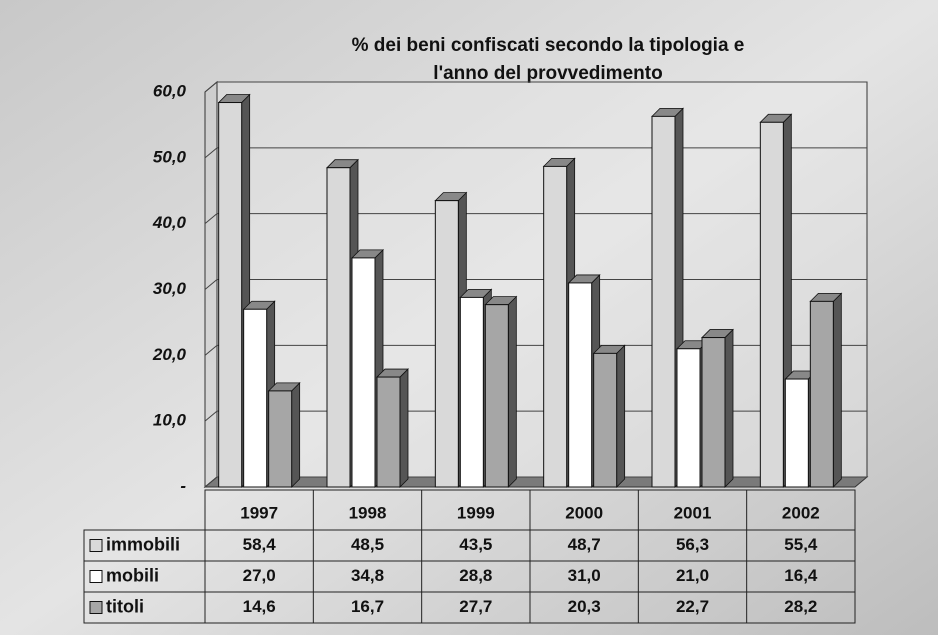 This screenshot has height=635, width=938. I want to click on table-value: 55,4, so click(801, 544).